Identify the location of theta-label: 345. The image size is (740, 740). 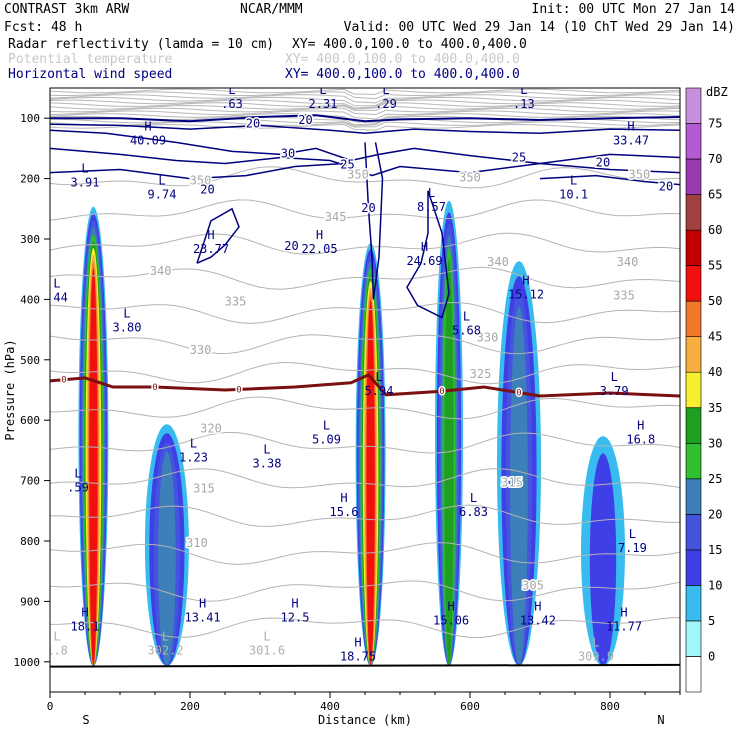
(336, 217).